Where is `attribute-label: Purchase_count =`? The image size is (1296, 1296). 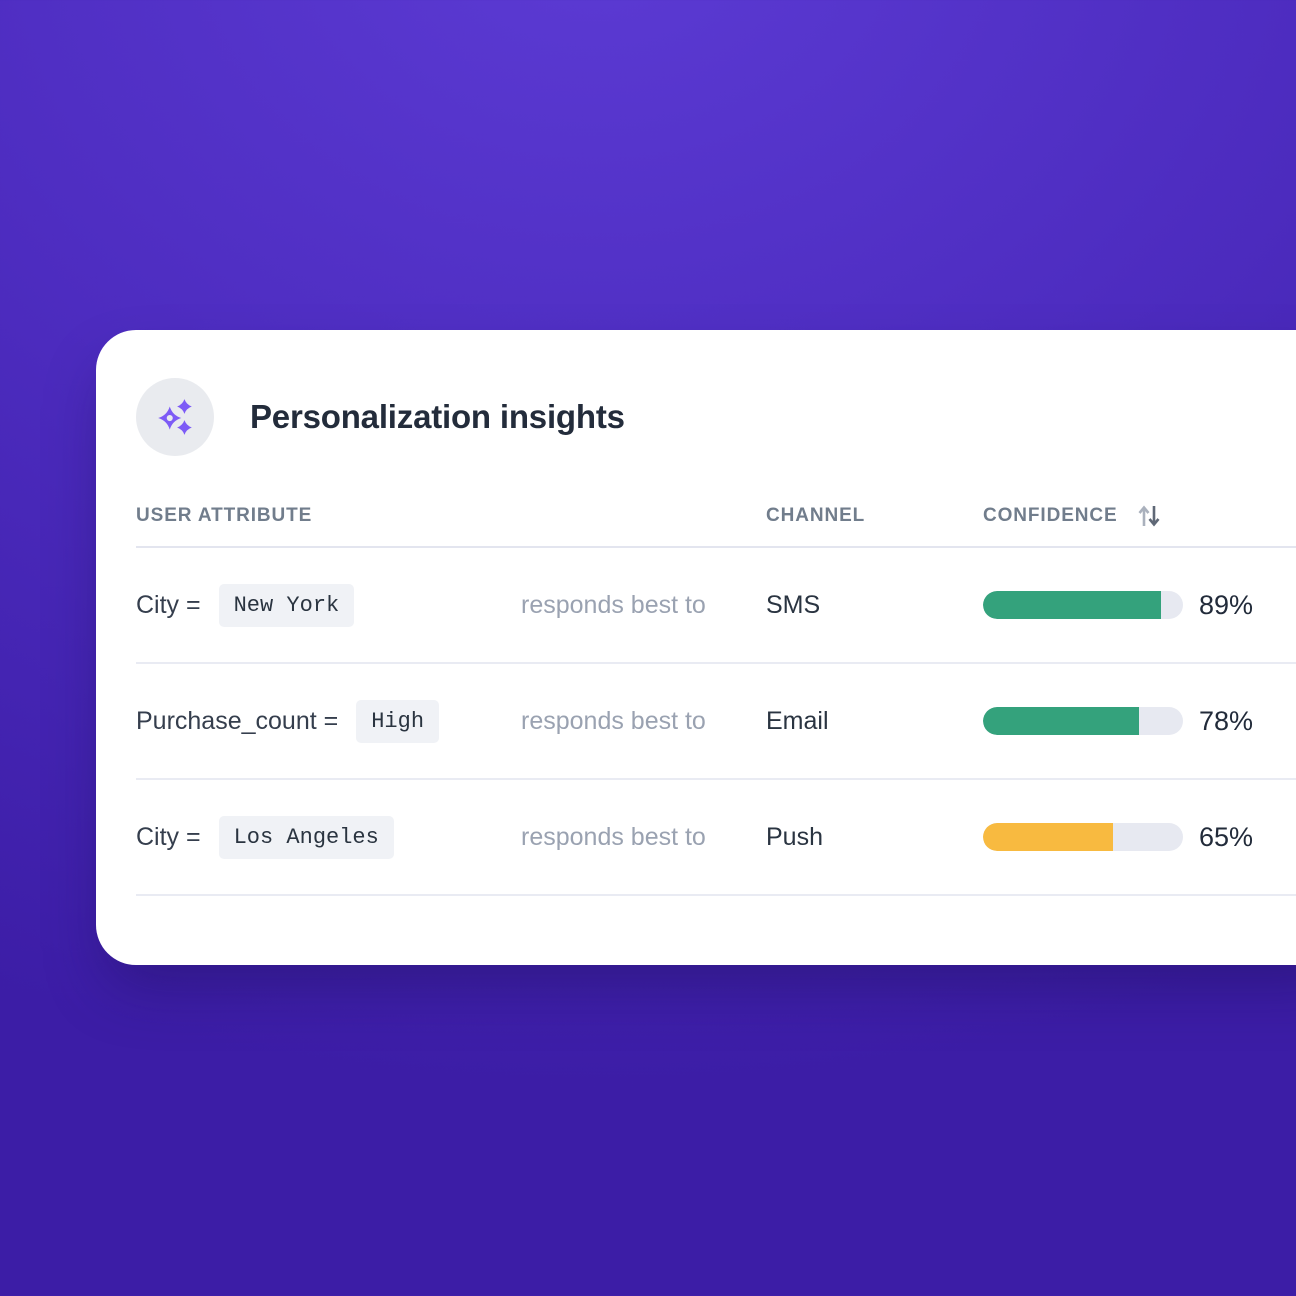 attribute-label: Purchase_count = is located at coordinates (237, 720).